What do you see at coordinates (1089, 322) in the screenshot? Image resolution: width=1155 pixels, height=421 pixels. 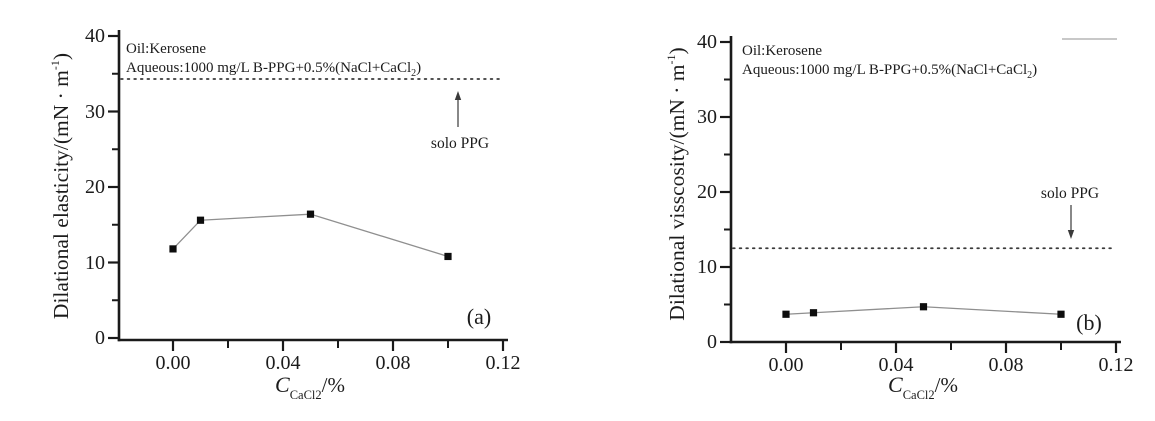 I see `panel-label-b: (b)` at bounding box center [1089, 322].